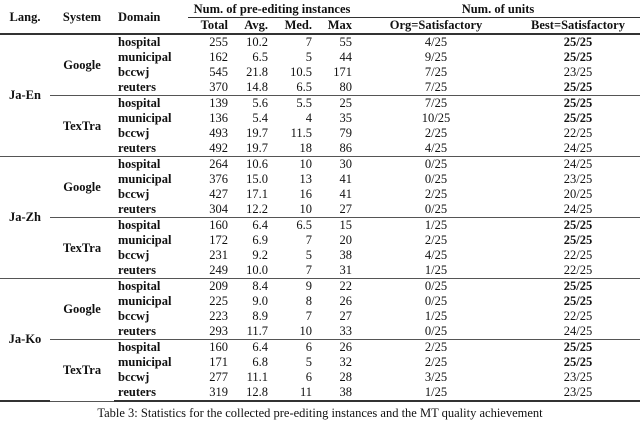 Image resolution: width=640 pixels, height=421 pixels. Describe the element at coordinates (304, 103) in the screenshot. I see `med-cell: 5.5` at that location.